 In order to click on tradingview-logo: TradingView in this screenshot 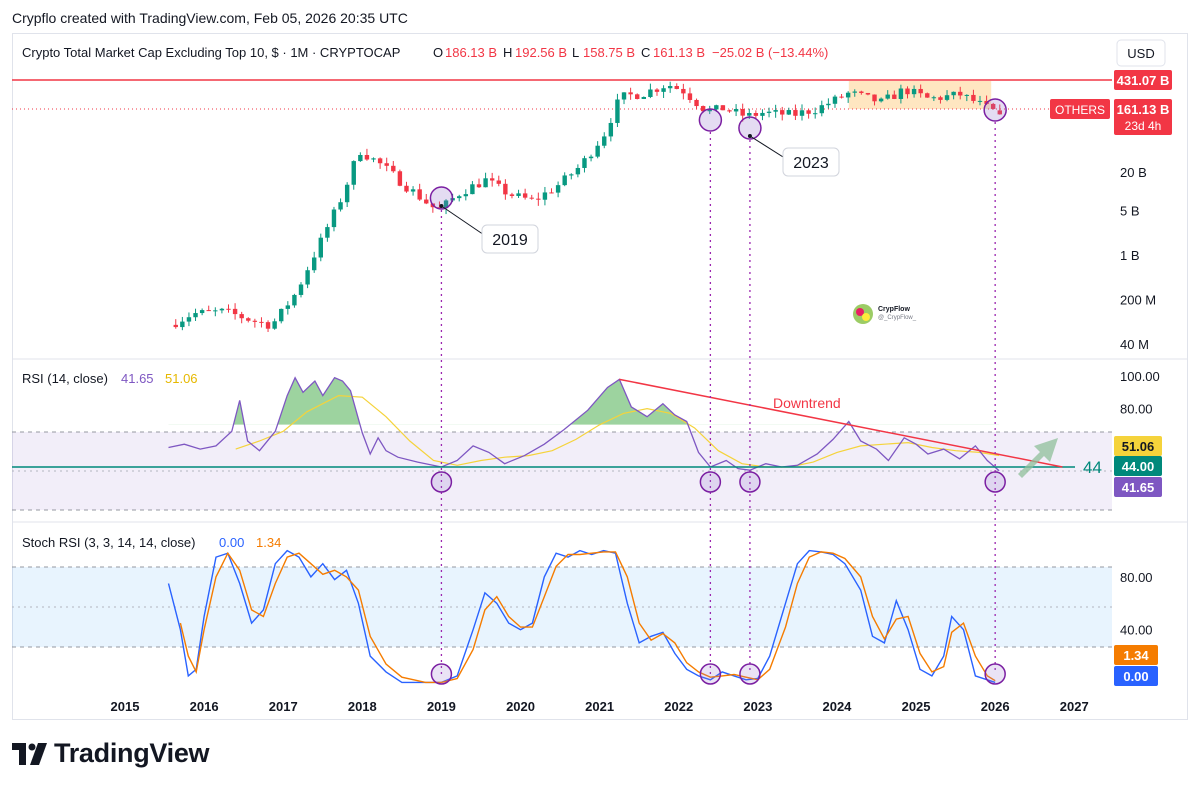, I will do `click(111, 753)`.